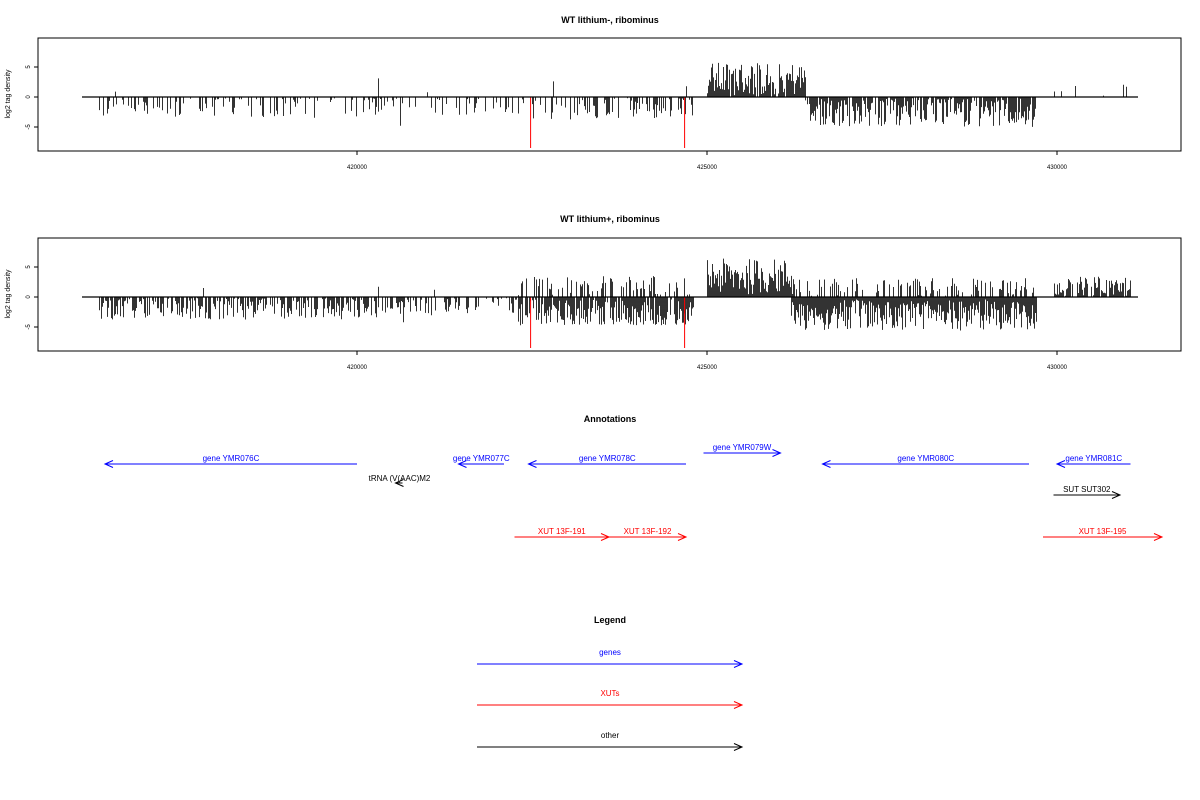  Describe the element at coordinates (607, 458) in the screenshot. I see `feature-label: gene YMR078C` at that location.